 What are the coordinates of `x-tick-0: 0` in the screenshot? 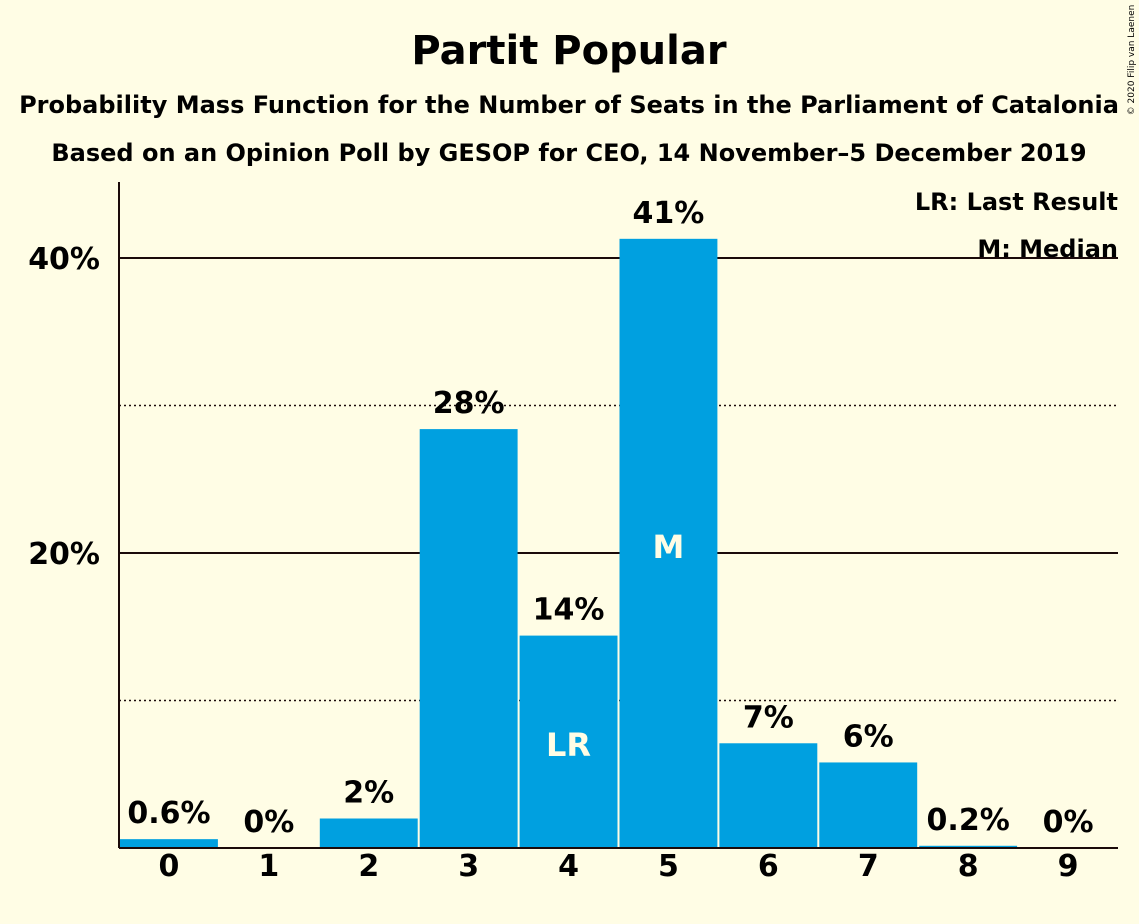 It's located at (169, 866).